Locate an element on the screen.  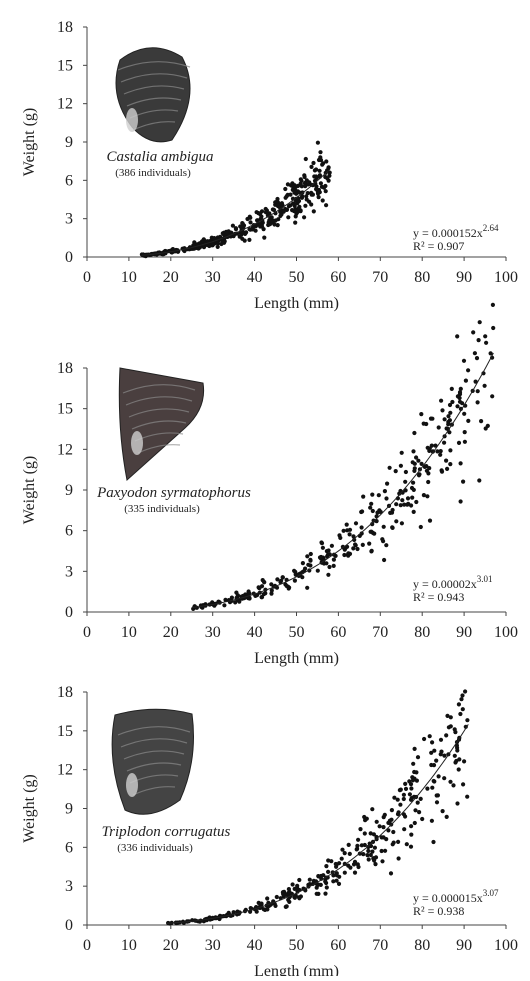
y-tick-label: 18 is located at coordinates (65, 27).